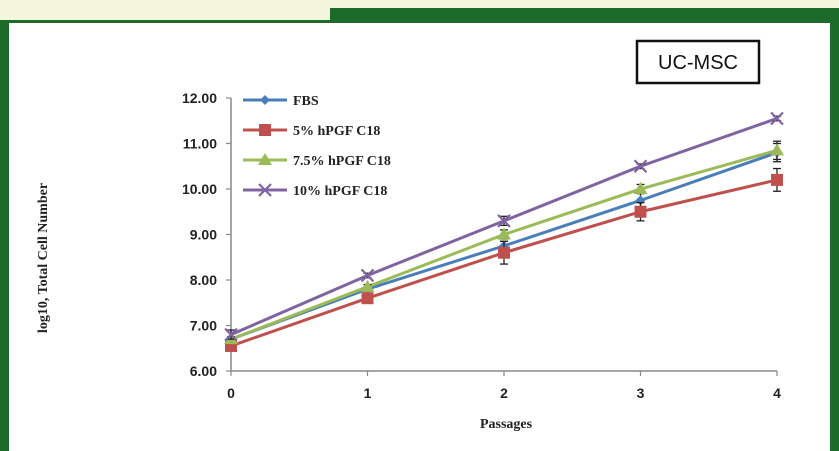  What do you see at coordinates (777, 393) in the screenshot?
I see `x-tick-label: 4` at bounding box center [777, 393].